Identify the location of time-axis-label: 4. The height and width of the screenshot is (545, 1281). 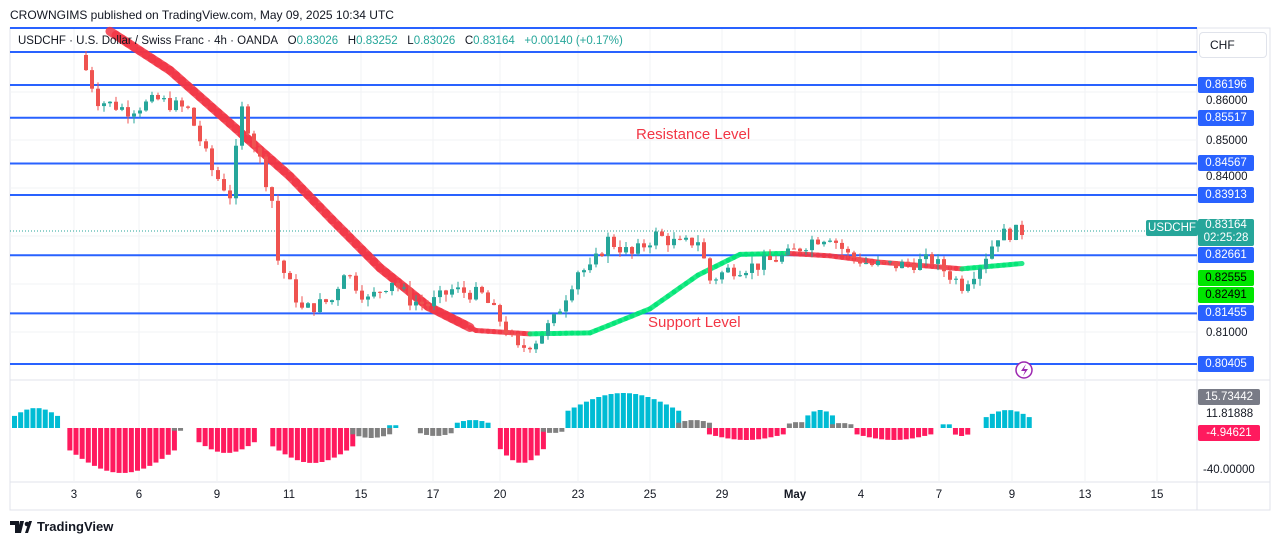
(861, 495).